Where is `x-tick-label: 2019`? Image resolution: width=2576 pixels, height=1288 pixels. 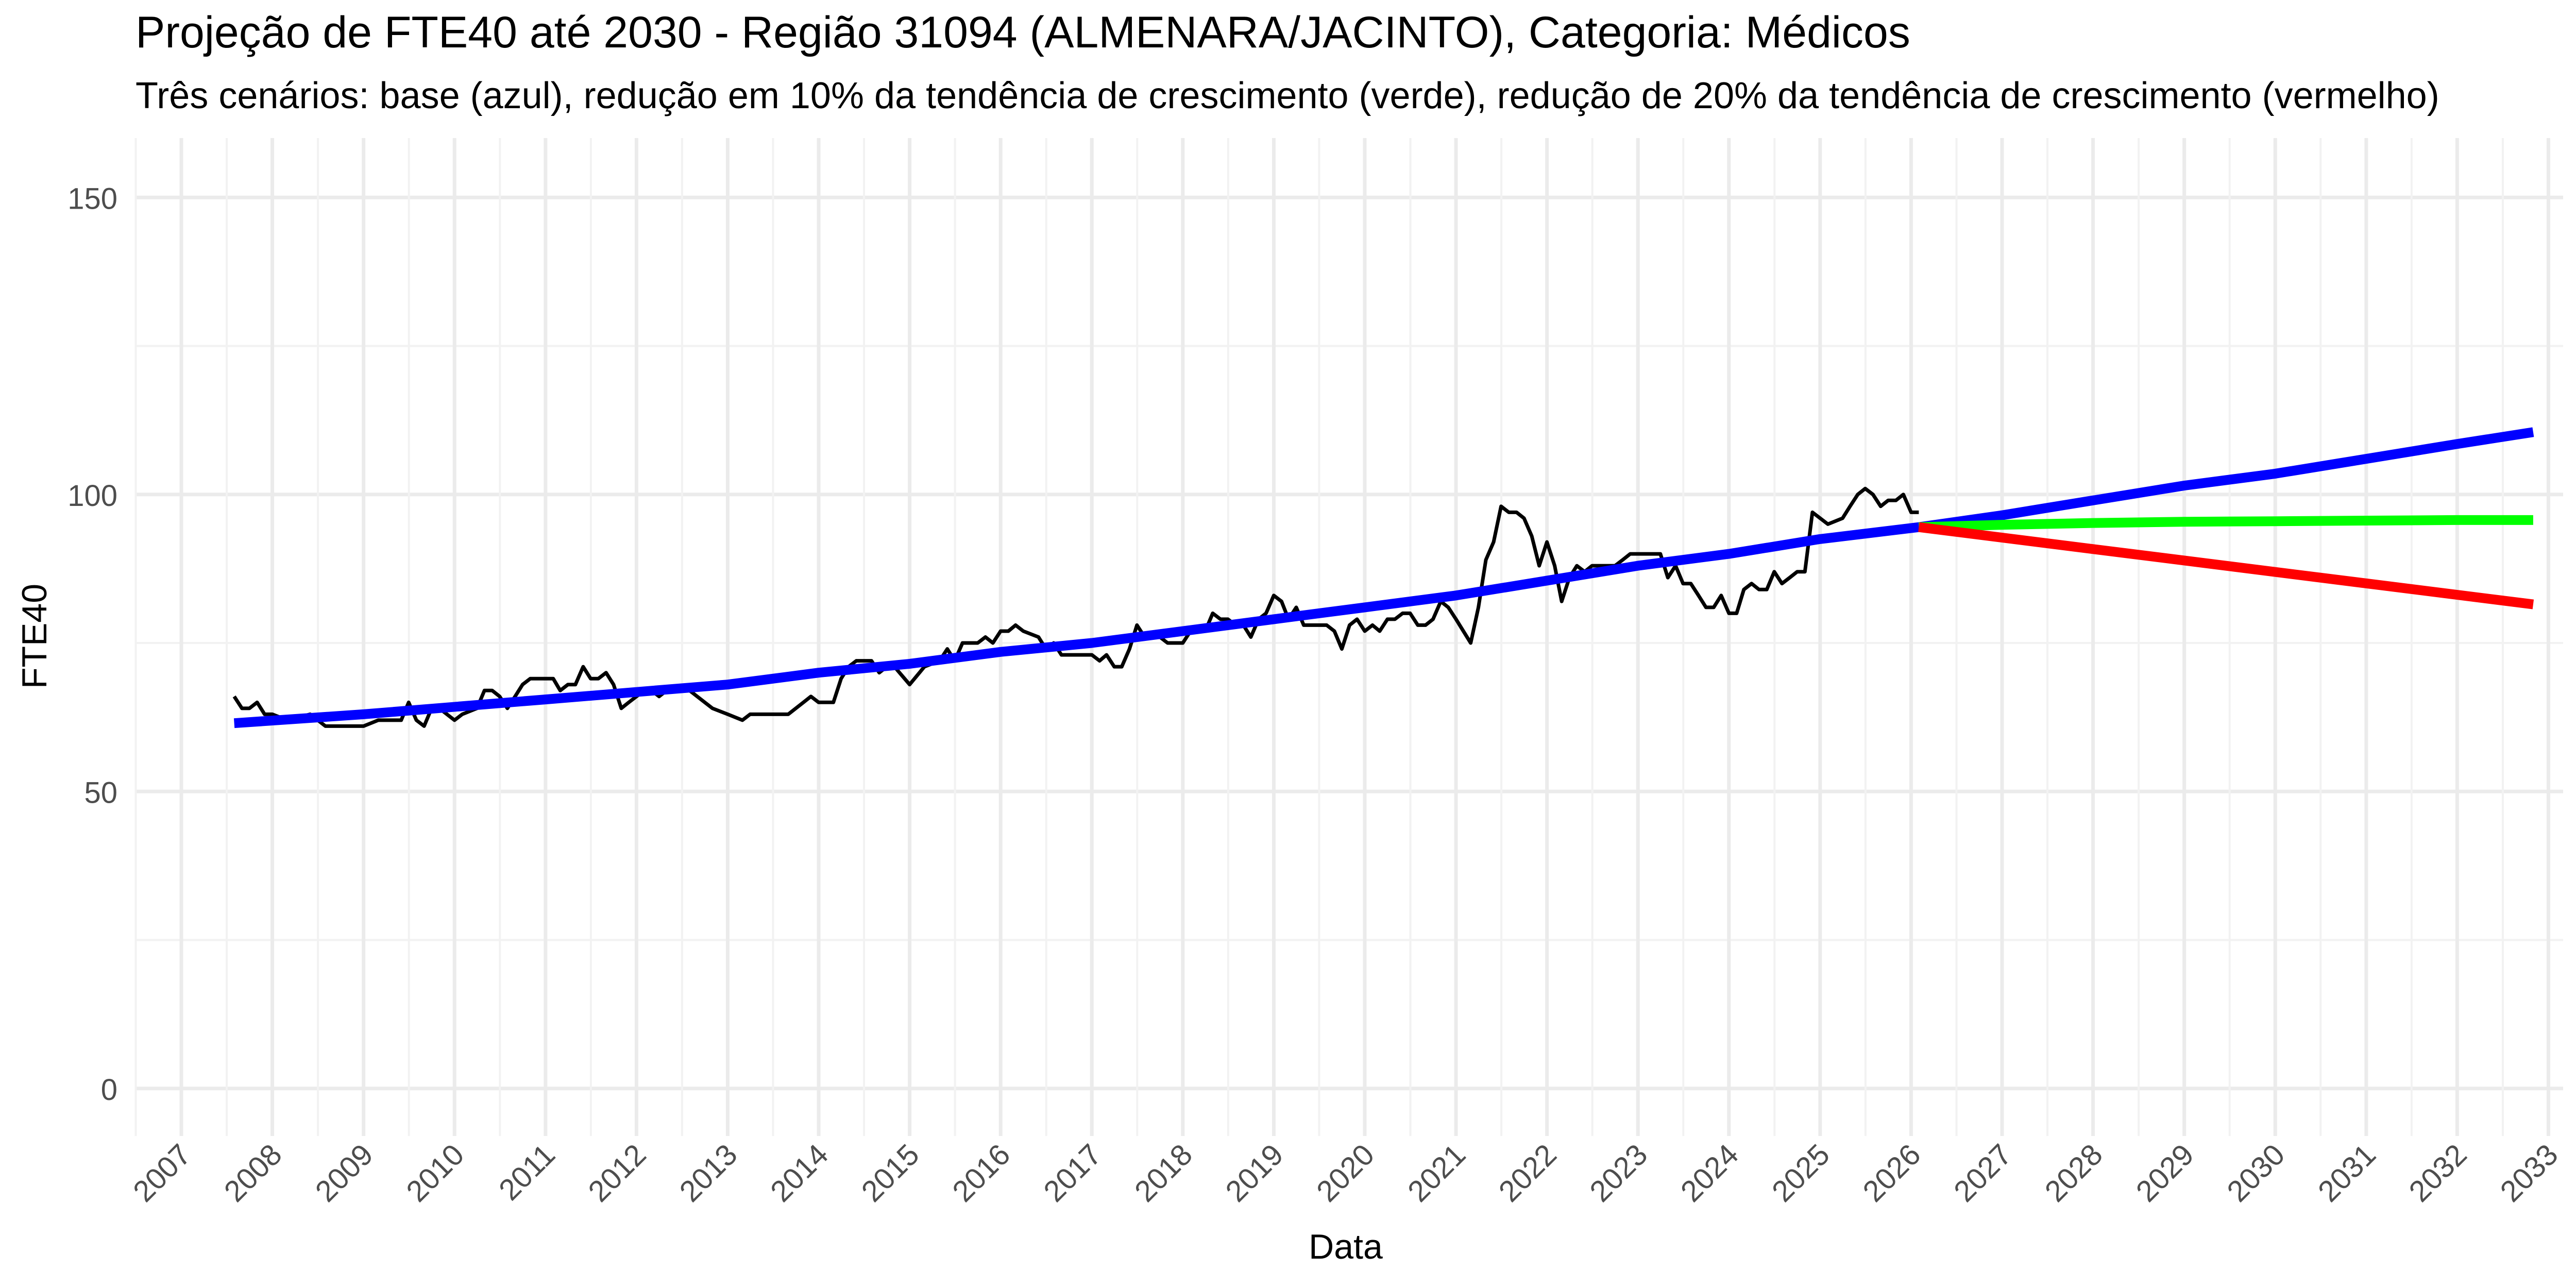 x-tick-label: 2019 is located at coordinates (1254, 1173).